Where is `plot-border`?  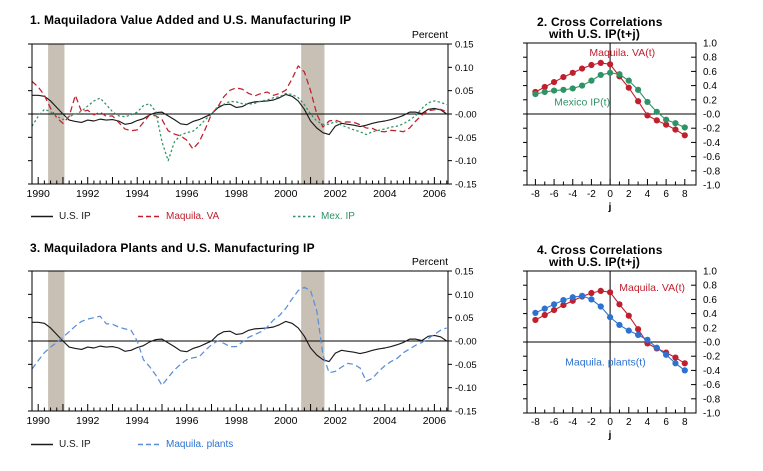 plot-border is located at coordinates (611, 342).